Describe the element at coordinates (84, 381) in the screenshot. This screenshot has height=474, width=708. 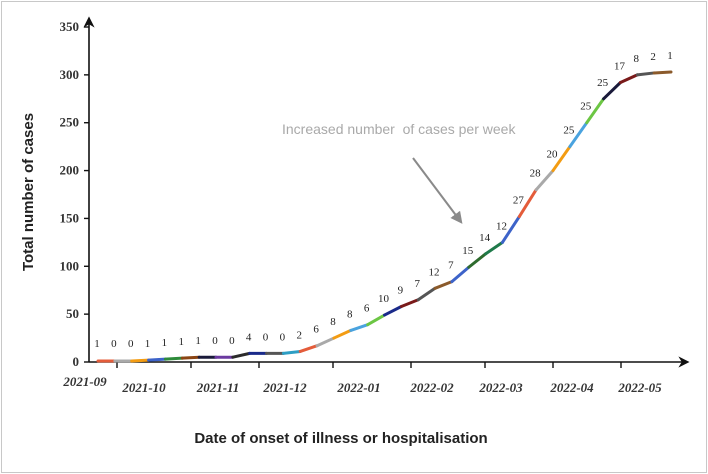
I see `x-tick-label: 2021-09` at that location.